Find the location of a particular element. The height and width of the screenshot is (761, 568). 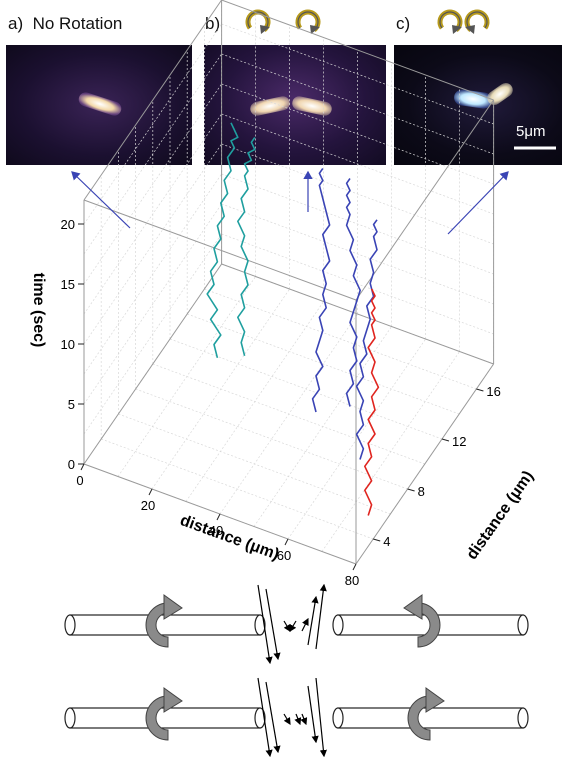

scale-bar-label: 5μm is located at coordinates (530, 131).